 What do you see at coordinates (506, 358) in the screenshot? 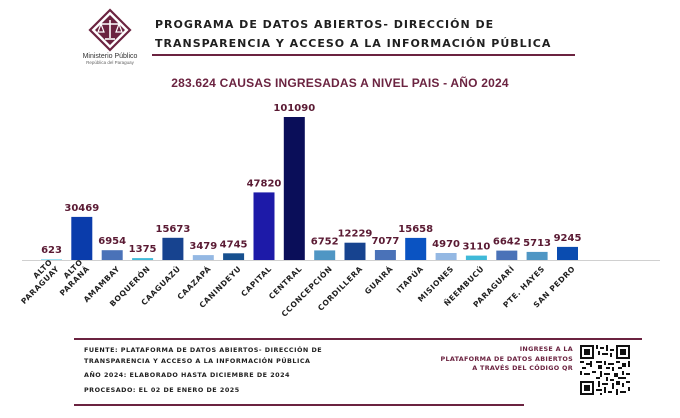
I see `footer-qr-line-2: PLATAFORMA DE DATOS ABIERTOS` at bounding box center [506, 358].